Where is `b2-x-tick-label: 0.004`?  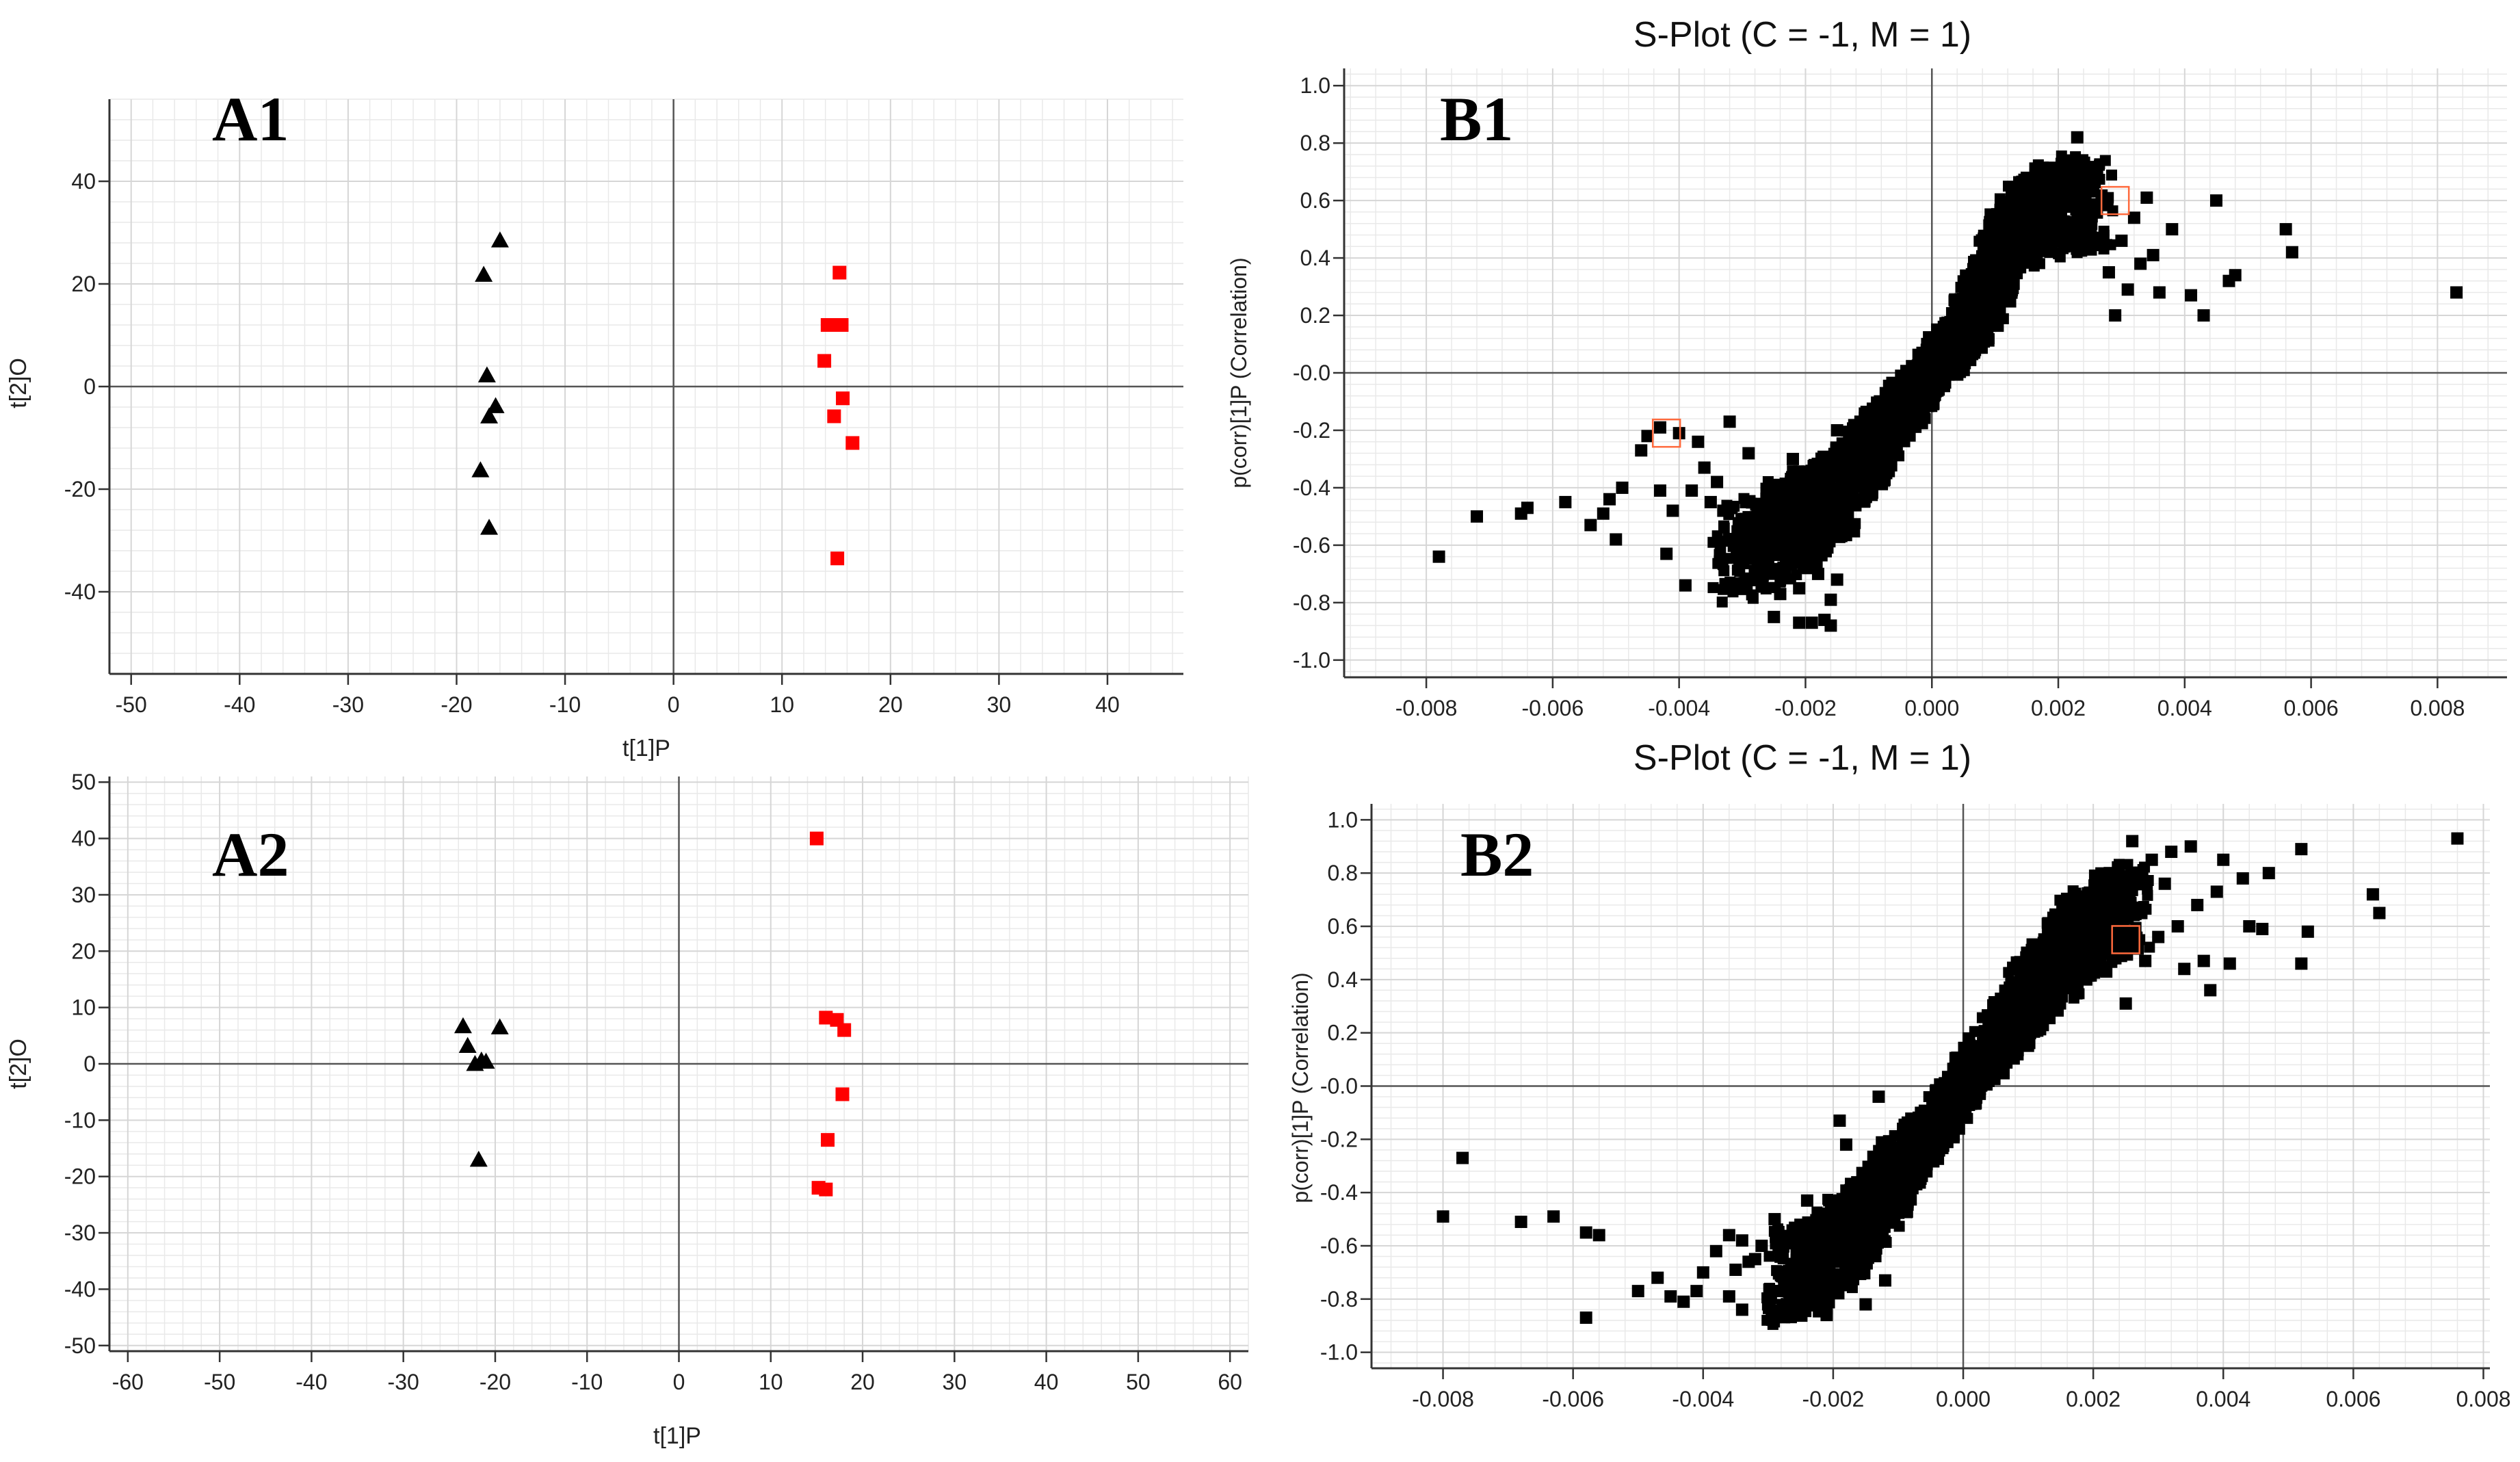
b2-x-tick-label: 0.004 is located at coordinates (2223, 1399).